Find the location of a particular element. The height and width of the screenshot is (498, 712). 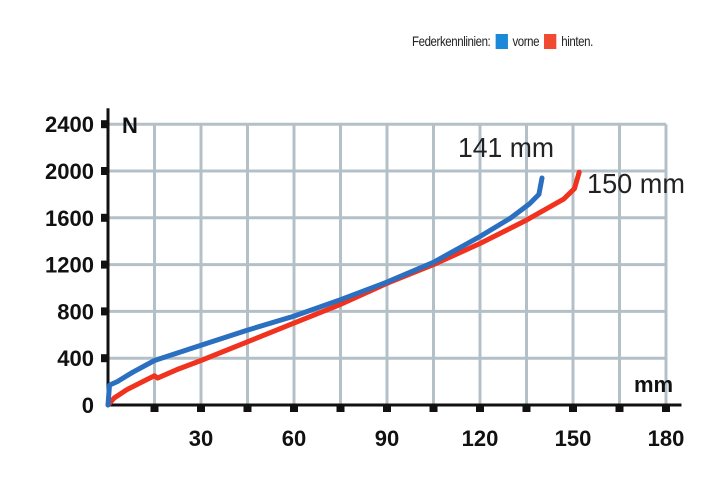

legend-swatch-hinten is located at coordinates (550, 41).